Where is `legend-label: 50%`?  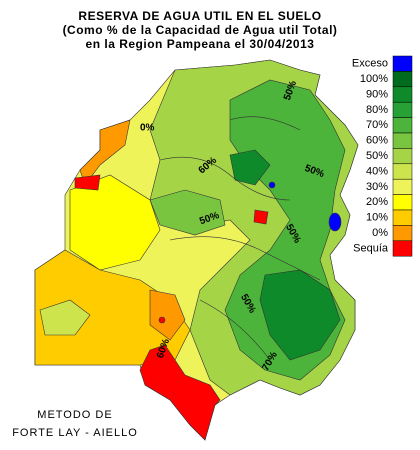
legend-label: 50% is located at coordinates (377, 156).